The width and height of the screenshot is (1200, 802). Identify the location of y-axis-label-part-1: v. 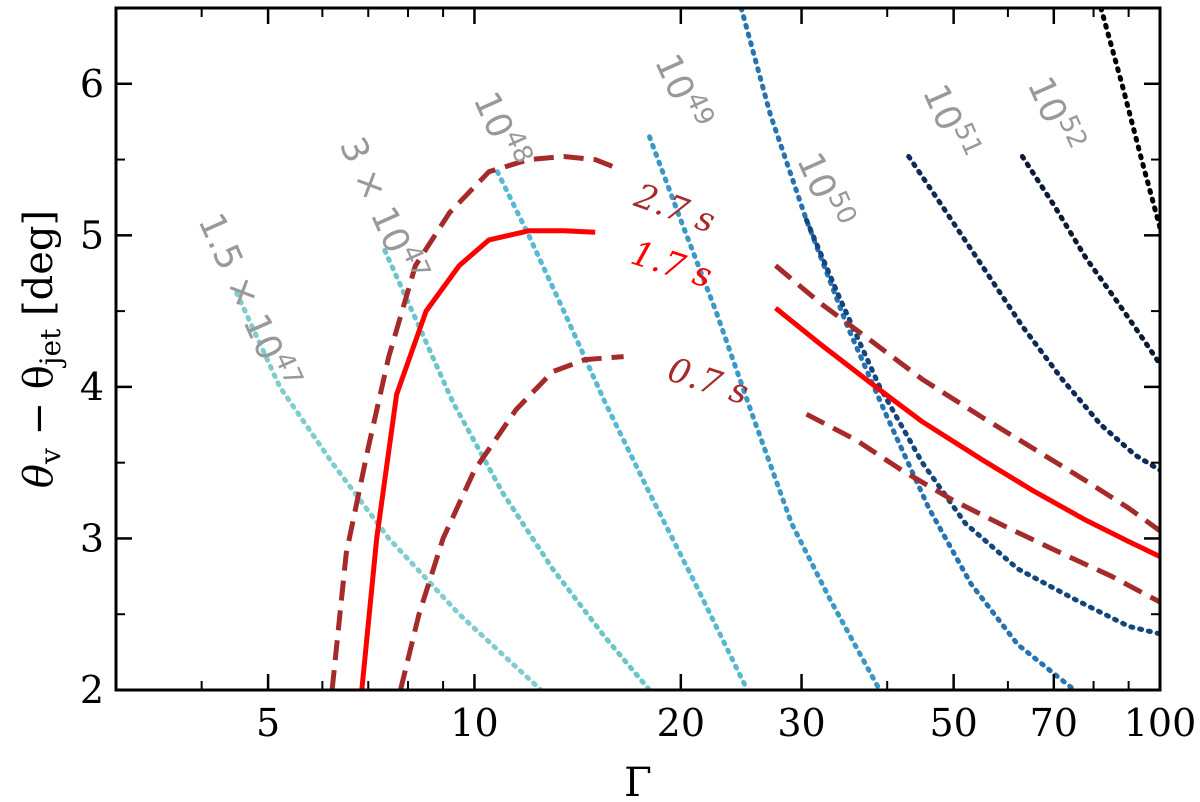
(50, 456).